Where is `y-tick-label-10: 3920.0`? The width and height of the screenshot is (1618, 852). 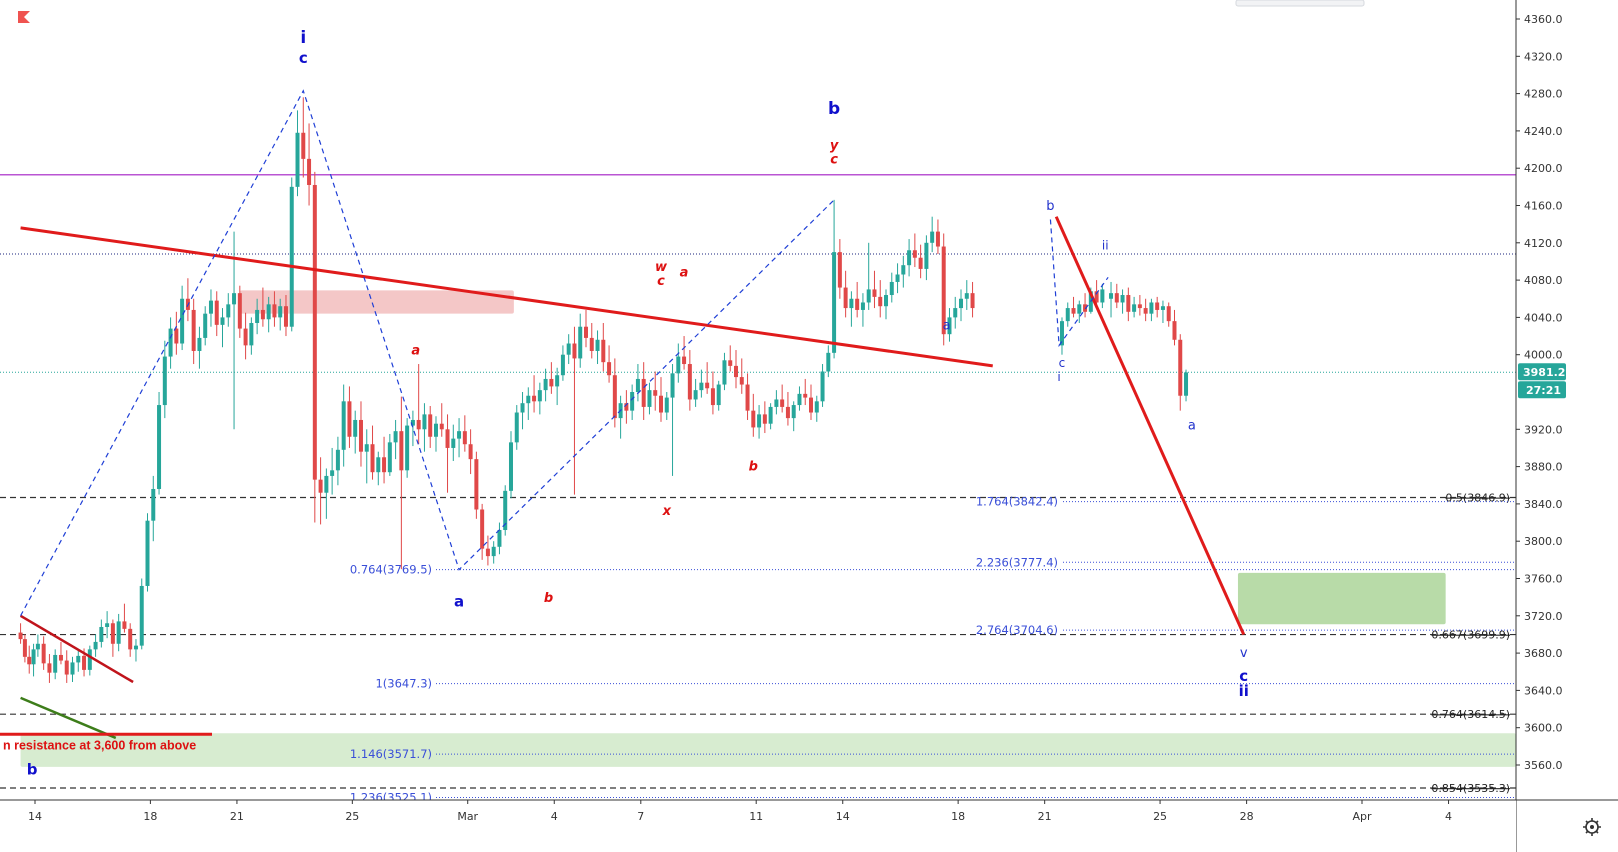 y-tick-label-10: 3920.0 is located at coordinates (1543, 429).